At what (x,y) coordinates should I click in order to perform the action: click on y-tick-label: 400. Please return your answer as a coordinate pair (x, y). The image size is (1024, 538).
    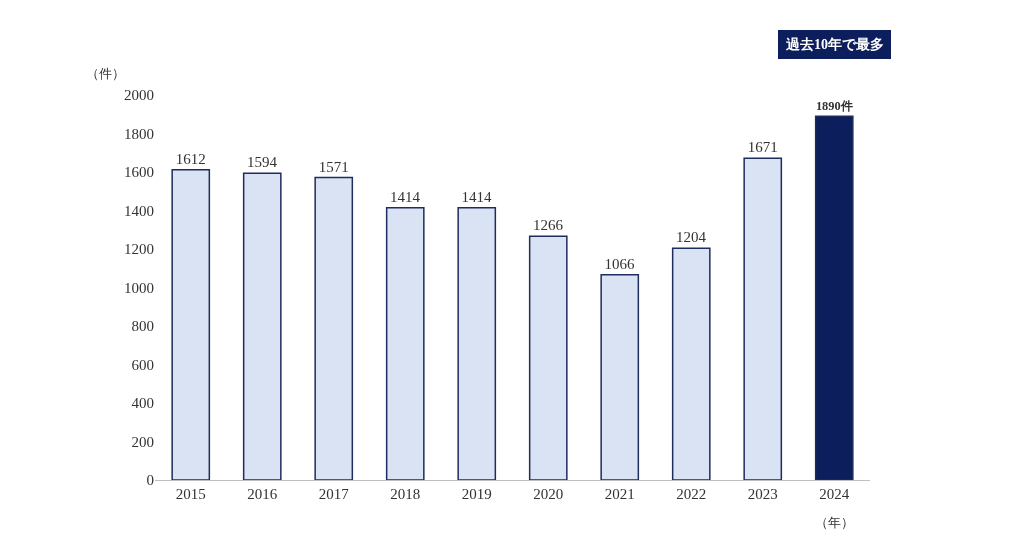
    Looking at the image, I should click on (142, 403).